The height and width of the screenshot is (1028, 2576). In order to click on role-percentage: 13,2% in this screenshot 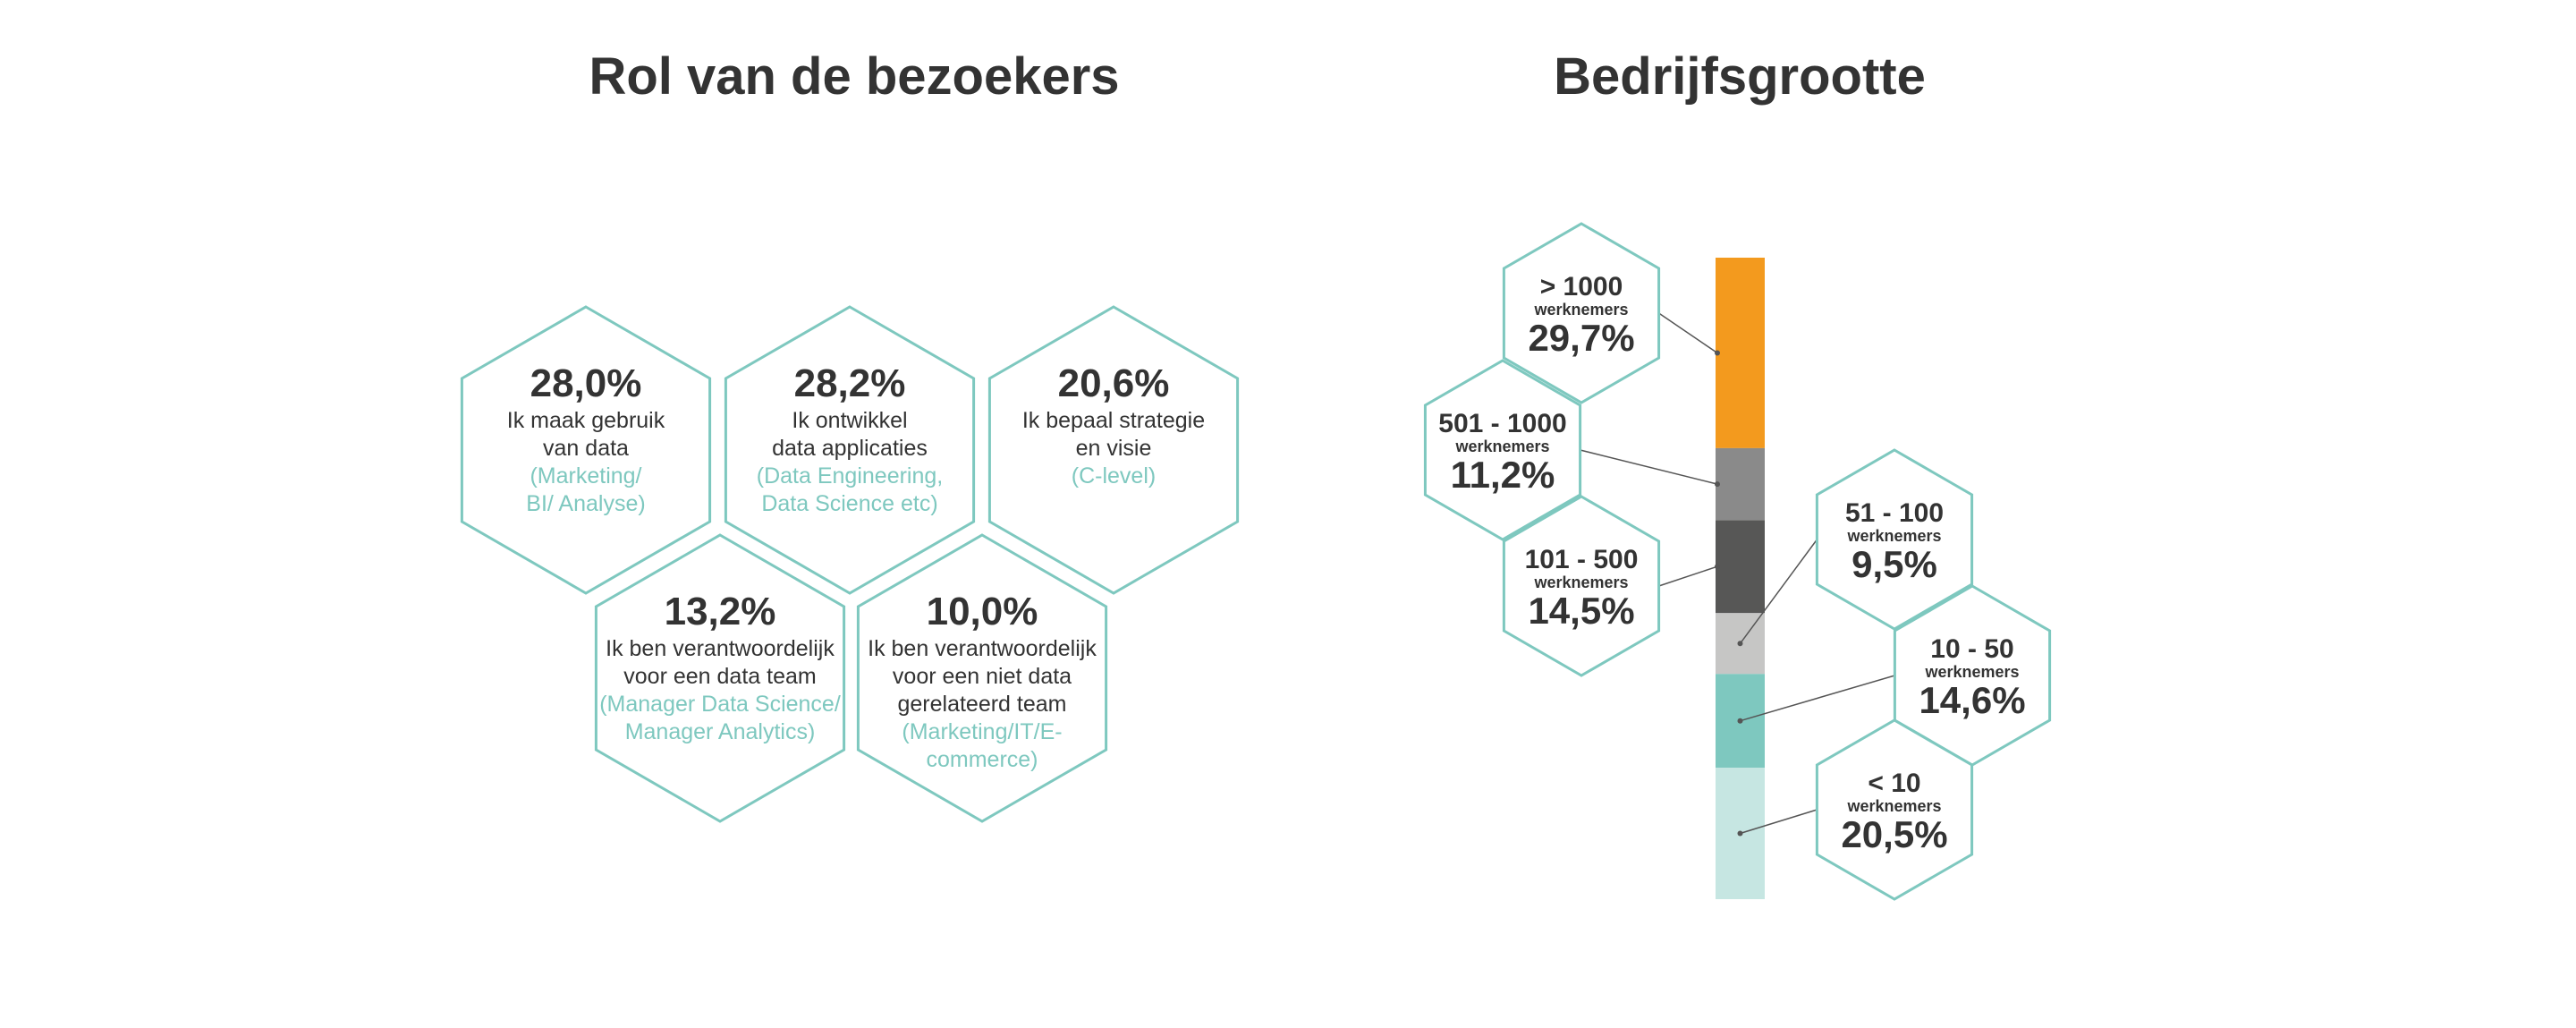, I will do `click(720, 611)`.